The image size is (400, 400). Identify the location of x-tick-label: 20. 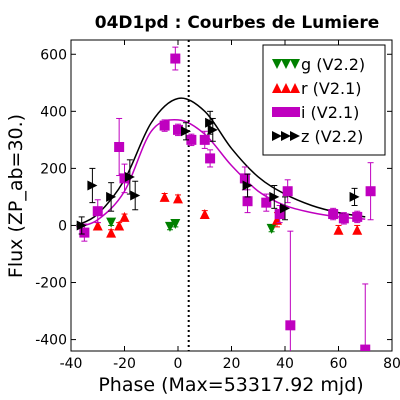
(232, 364).